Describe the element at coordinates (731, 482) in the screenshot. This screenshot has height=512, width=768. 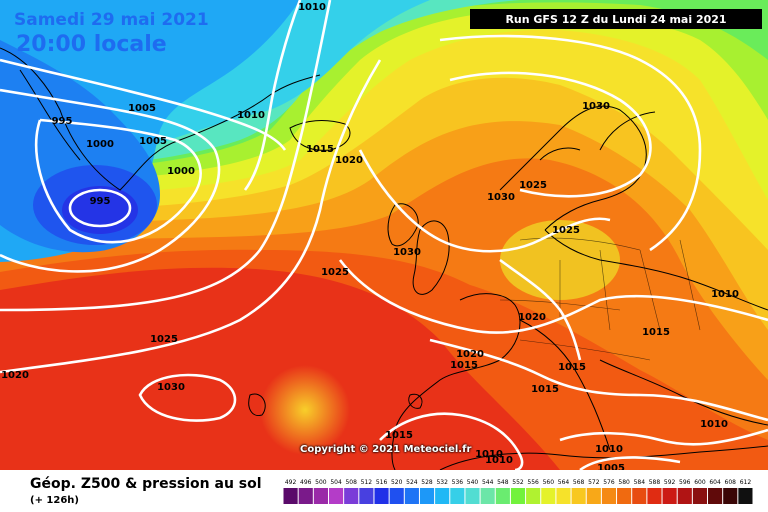
I see `legend-value: 608` at that location.